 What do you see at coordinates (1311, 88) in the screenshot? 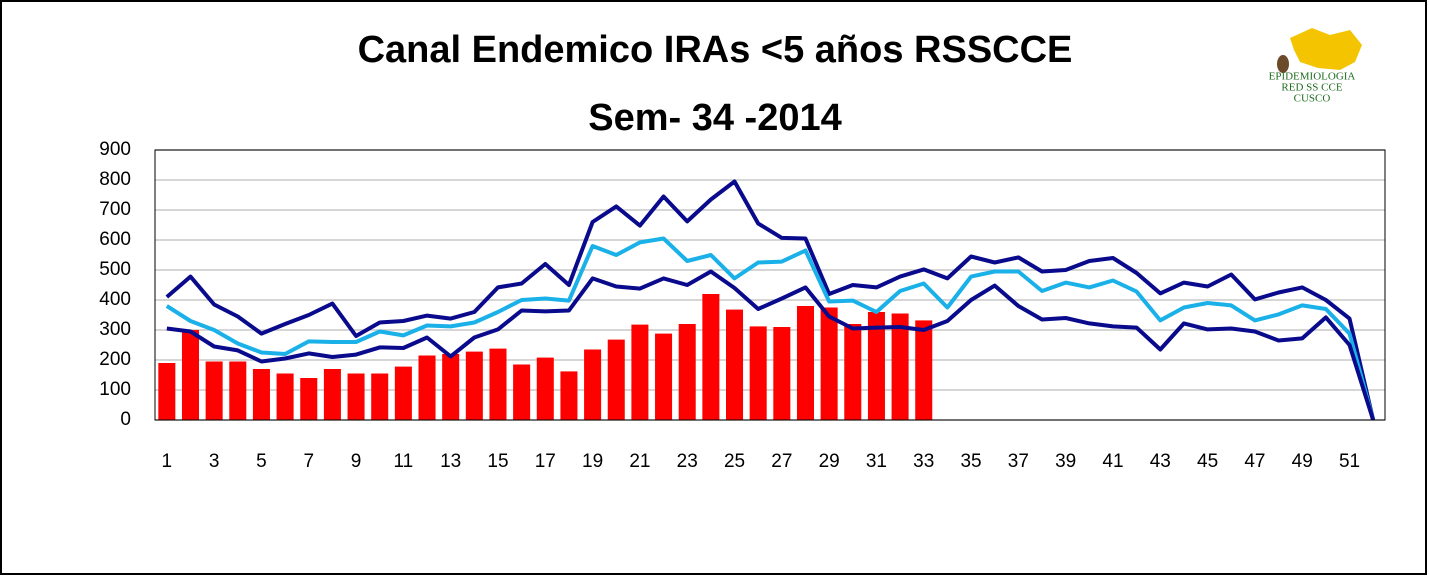
I see `logo-text: RED SS CCE` at bounding box center [1311, 88].